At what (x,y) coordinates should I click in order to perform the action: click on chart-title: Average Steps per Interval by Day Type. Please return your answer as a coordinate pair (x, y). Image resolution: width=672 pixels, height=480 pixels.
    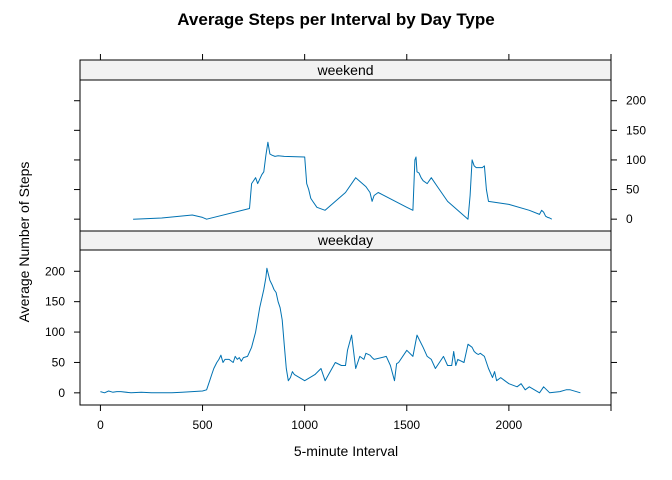
    Looking at the image, I should click on (335, 19).